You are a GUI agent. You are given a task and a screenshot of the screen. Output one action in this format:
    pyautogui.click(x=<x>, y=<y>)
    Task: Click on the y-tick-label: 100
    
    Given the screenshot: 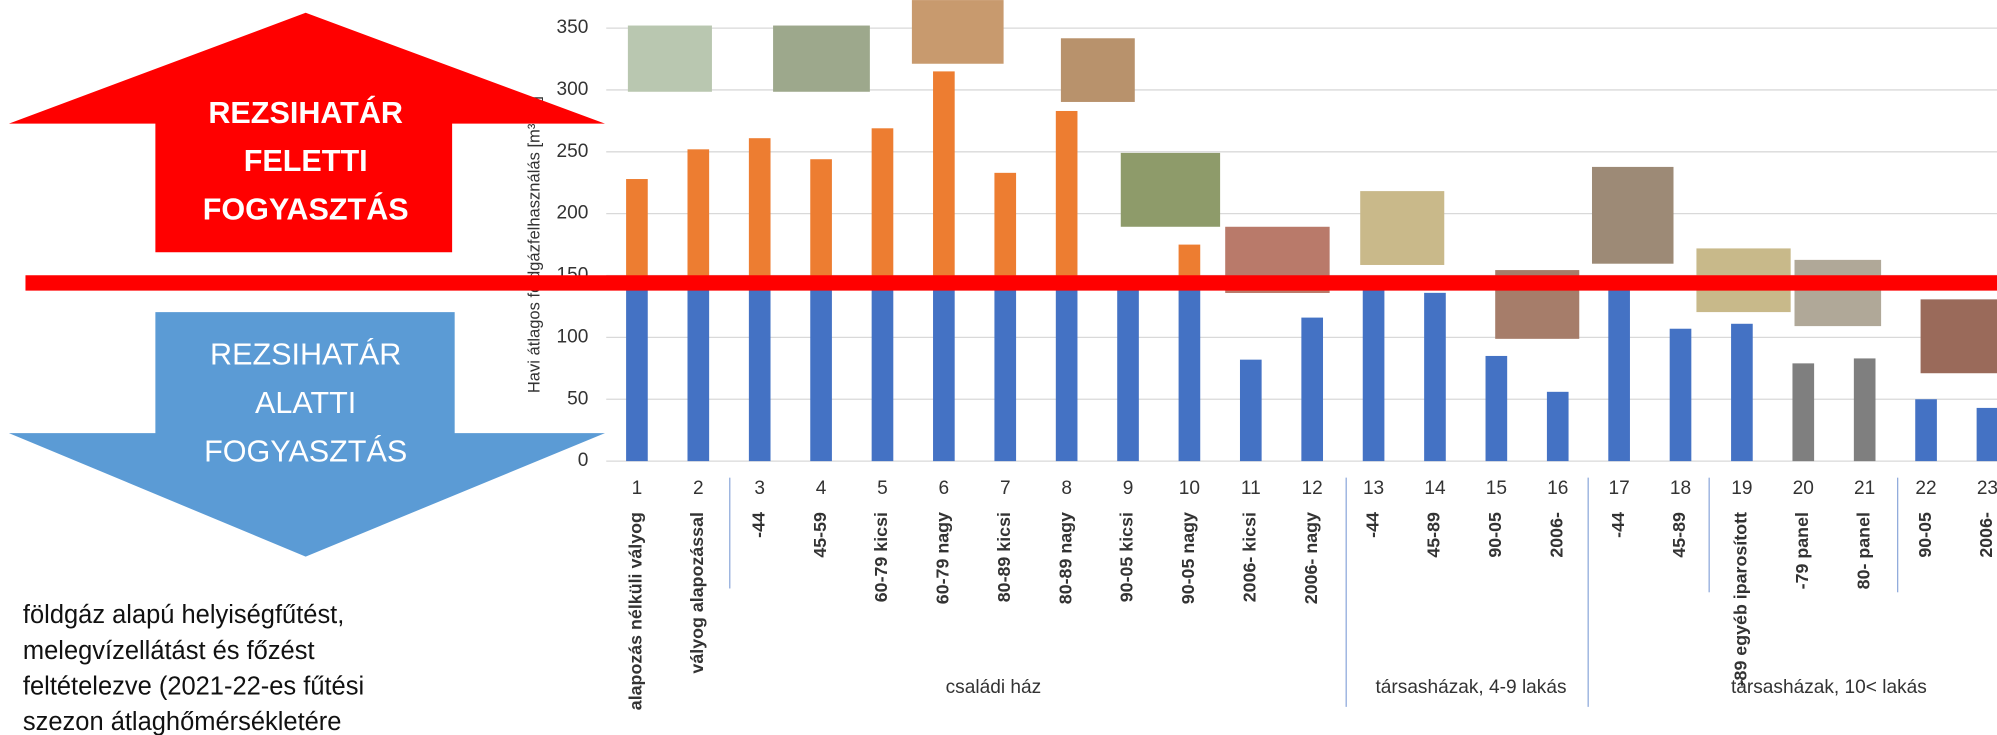 What is the action you would take?
    pyautogui.click(x=573, y=336)
    